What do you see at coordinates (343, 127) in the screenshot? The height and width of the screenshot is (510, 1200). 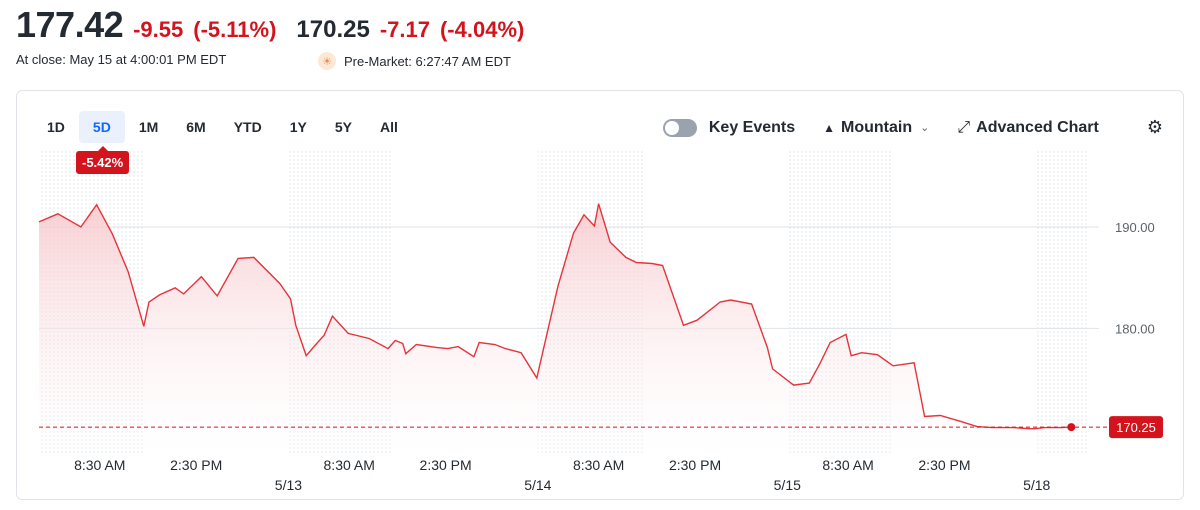 I see `range-button-5y: 5Y` at bounding box center [343, 127].